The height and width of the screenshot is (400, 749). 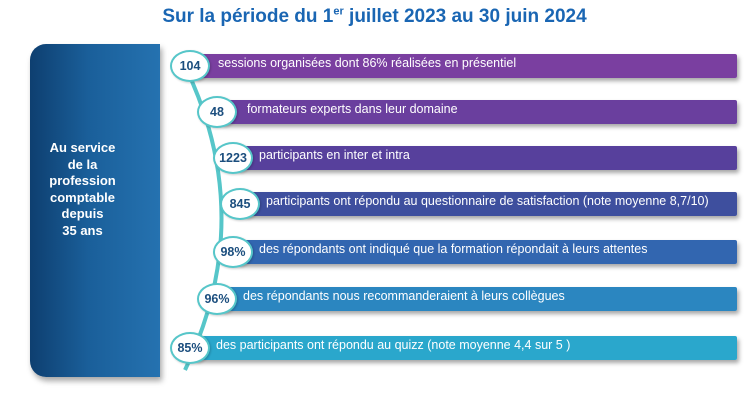 I want to click on left-panel, so click(x=95, y=210).